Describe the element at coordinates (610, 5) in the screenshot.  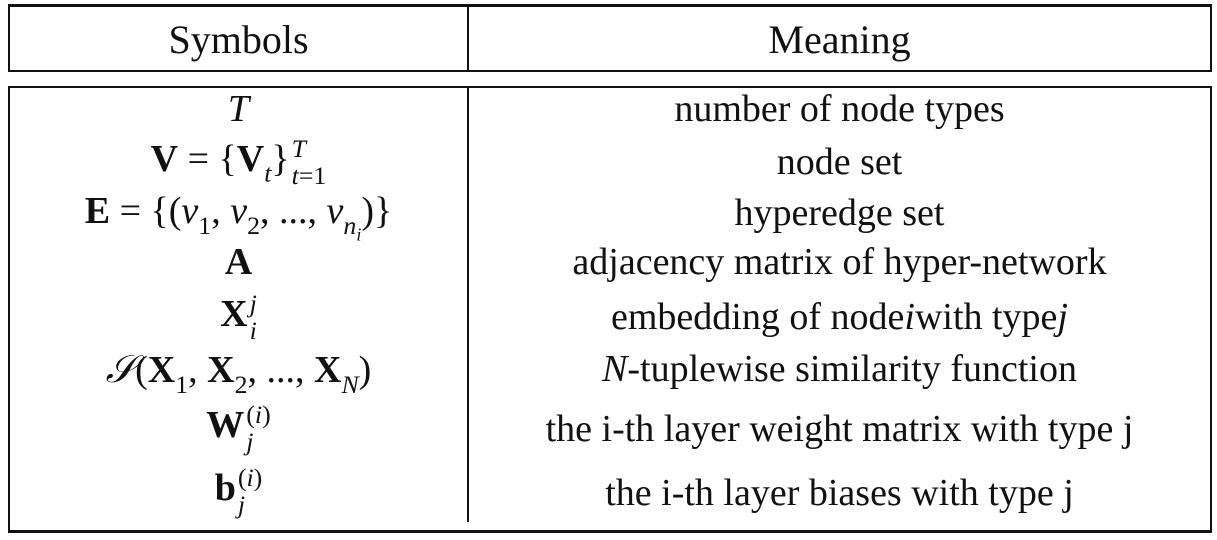
I see `table-top-rule` at that location.